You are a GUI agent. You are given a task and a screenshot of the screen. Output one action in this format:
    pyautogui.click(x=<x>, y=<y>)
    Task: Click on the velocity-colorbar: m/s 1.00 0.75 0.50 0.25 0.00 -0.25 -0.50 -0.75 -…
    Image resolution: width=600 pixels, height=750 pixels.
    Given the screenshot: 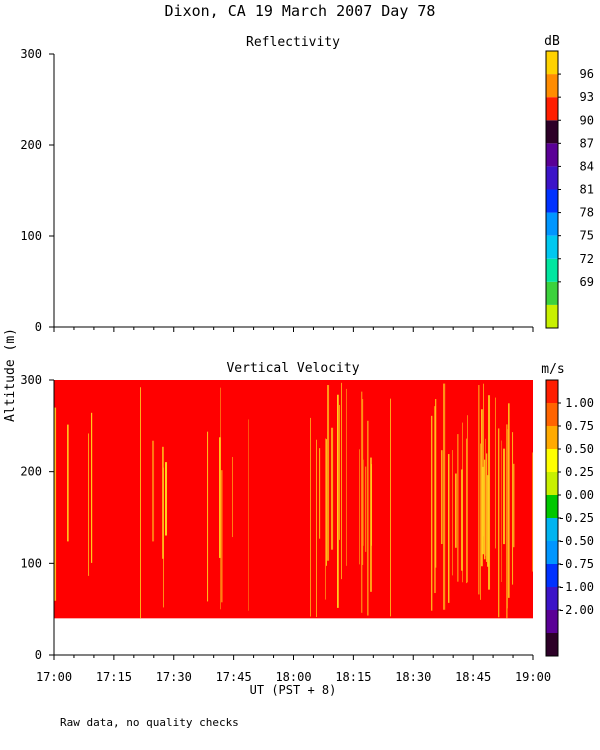 What is the action you would take?
    pyautogui.click(x=567, y=509)
    